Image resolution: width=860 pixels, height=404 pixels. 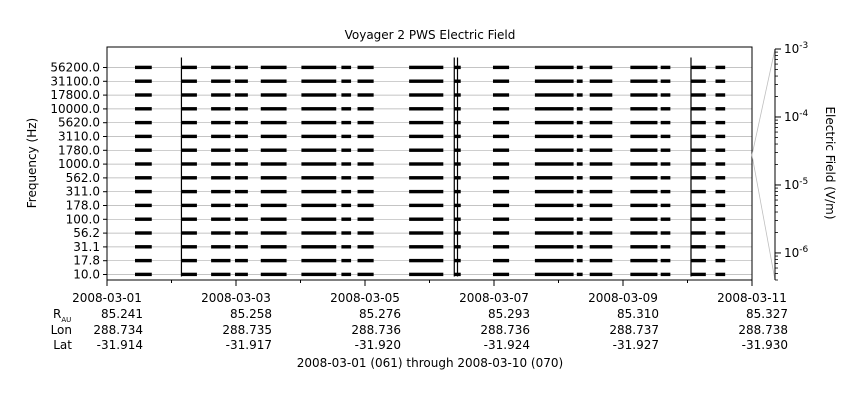 I want to click on ephemeris-value-lon: 288.734, so click(x=118, y=330).